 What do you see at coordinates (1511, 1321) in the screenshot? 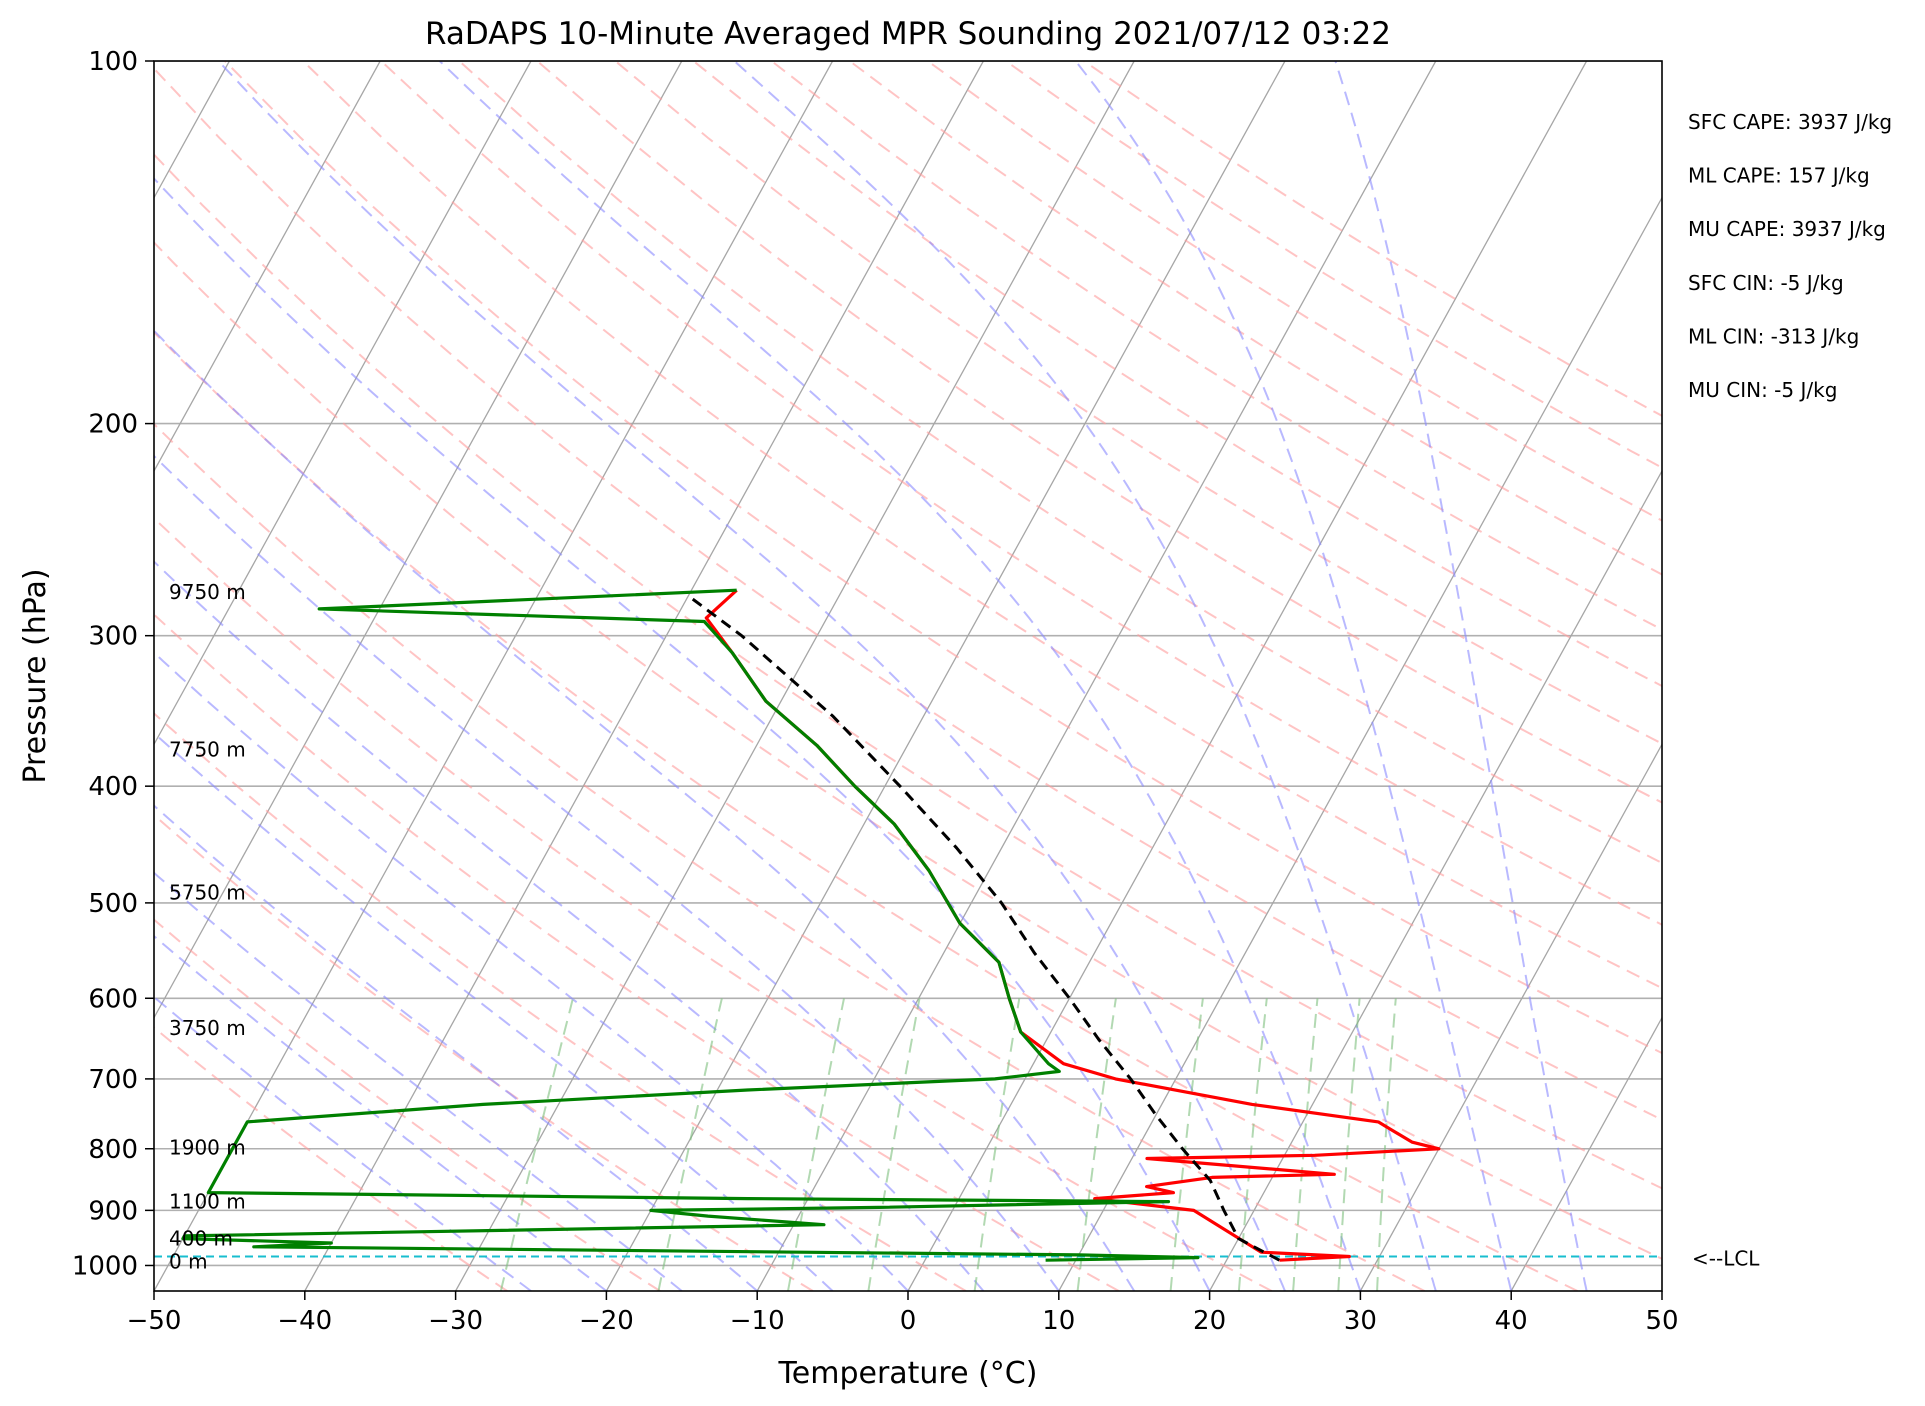
I see `x-tick-label: 40` at bounding box center [1511, 1321].